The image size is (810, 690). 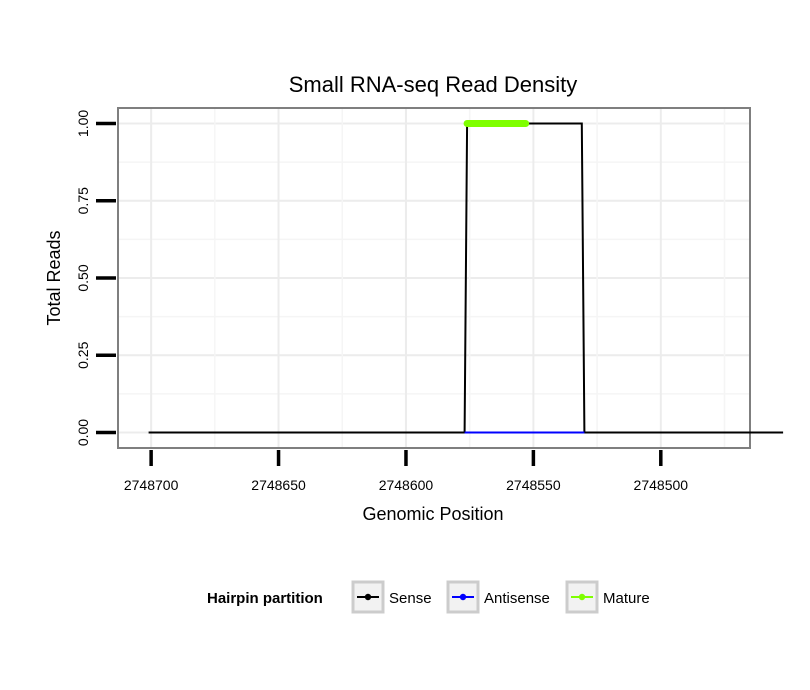 I want to click on chart-title: Small RNA-seq Read Density, so click(x=433, y=84).